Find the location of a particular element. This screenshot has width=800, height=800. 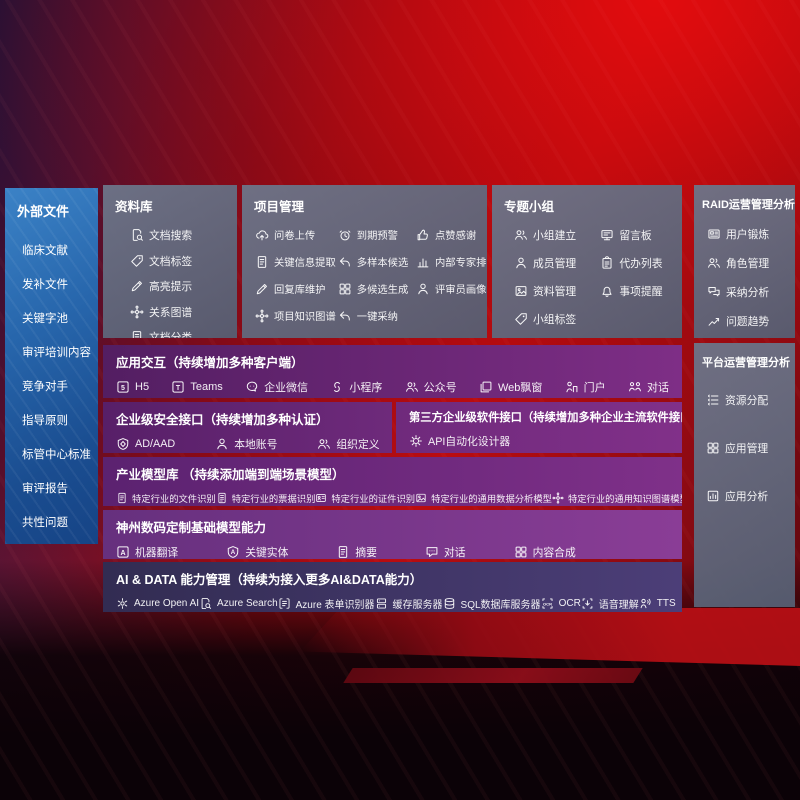

bar-chart-icon is located at coordinates (423, 262).